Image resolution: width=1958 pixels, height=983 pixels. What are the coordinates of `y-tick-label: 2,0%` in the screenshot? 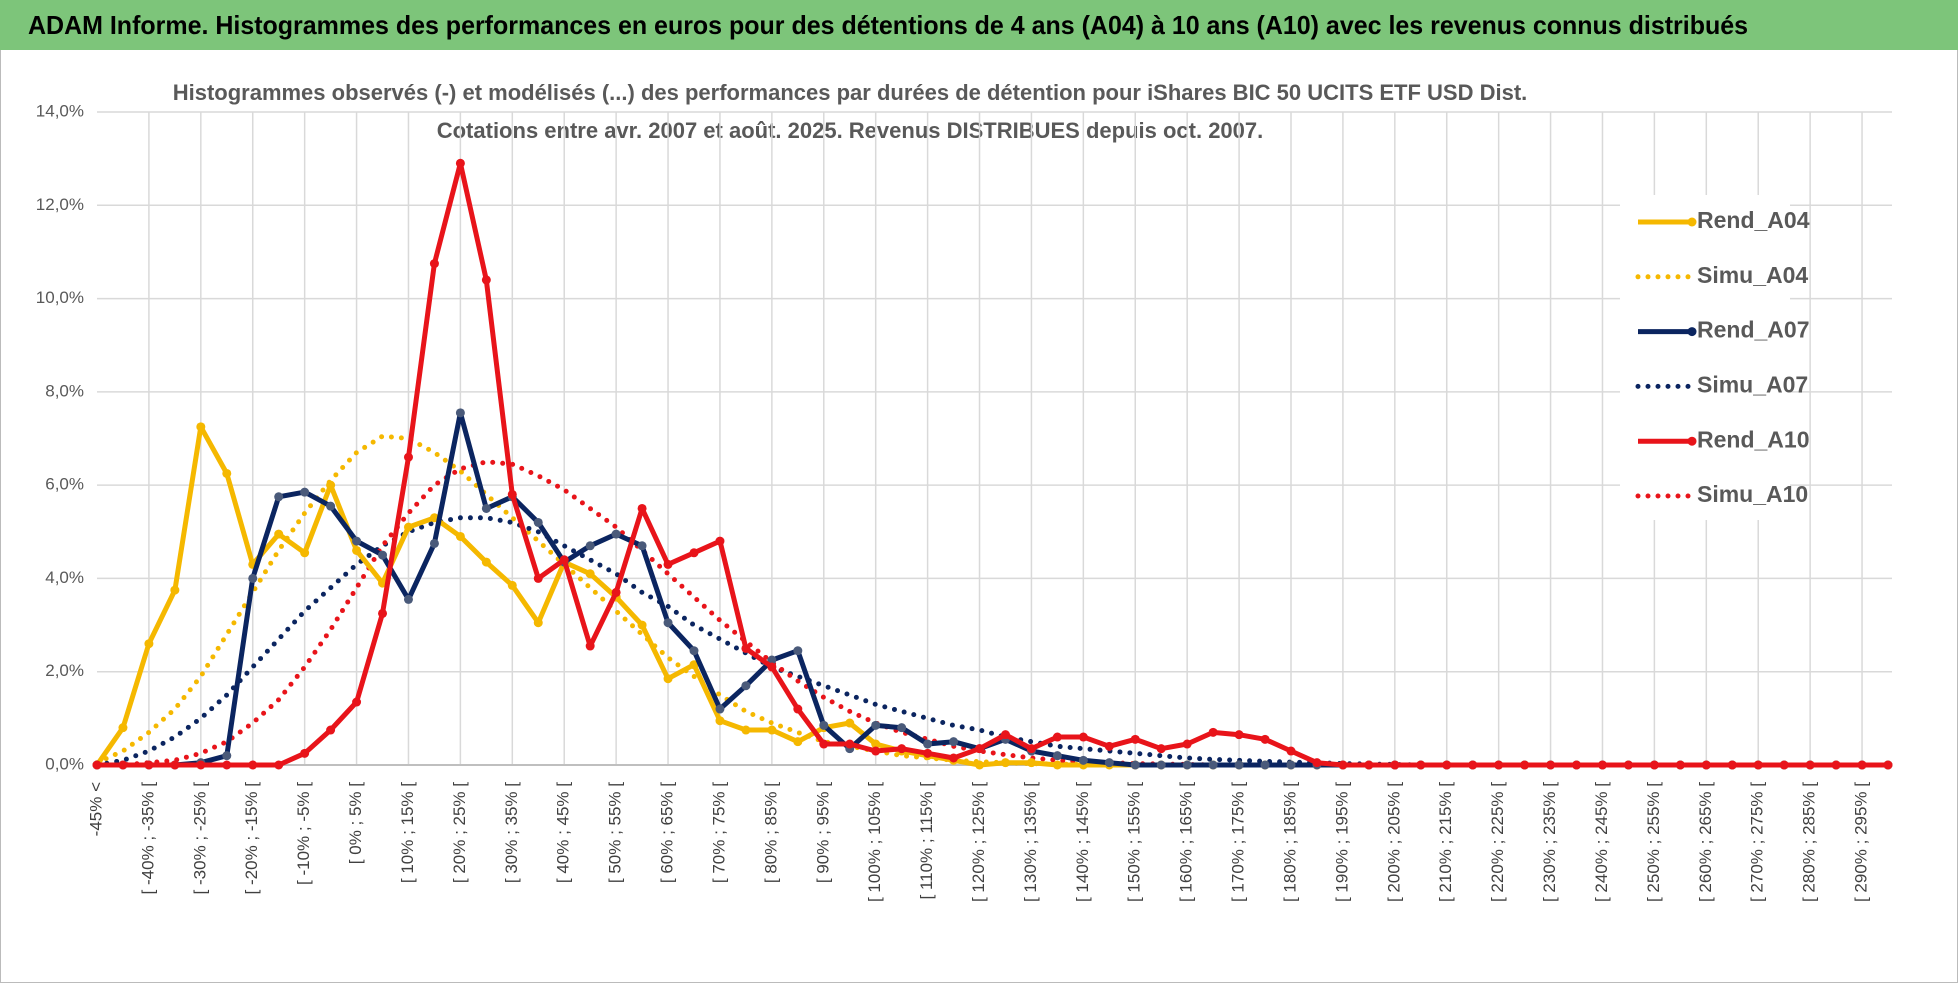 It's located at (64, 670).